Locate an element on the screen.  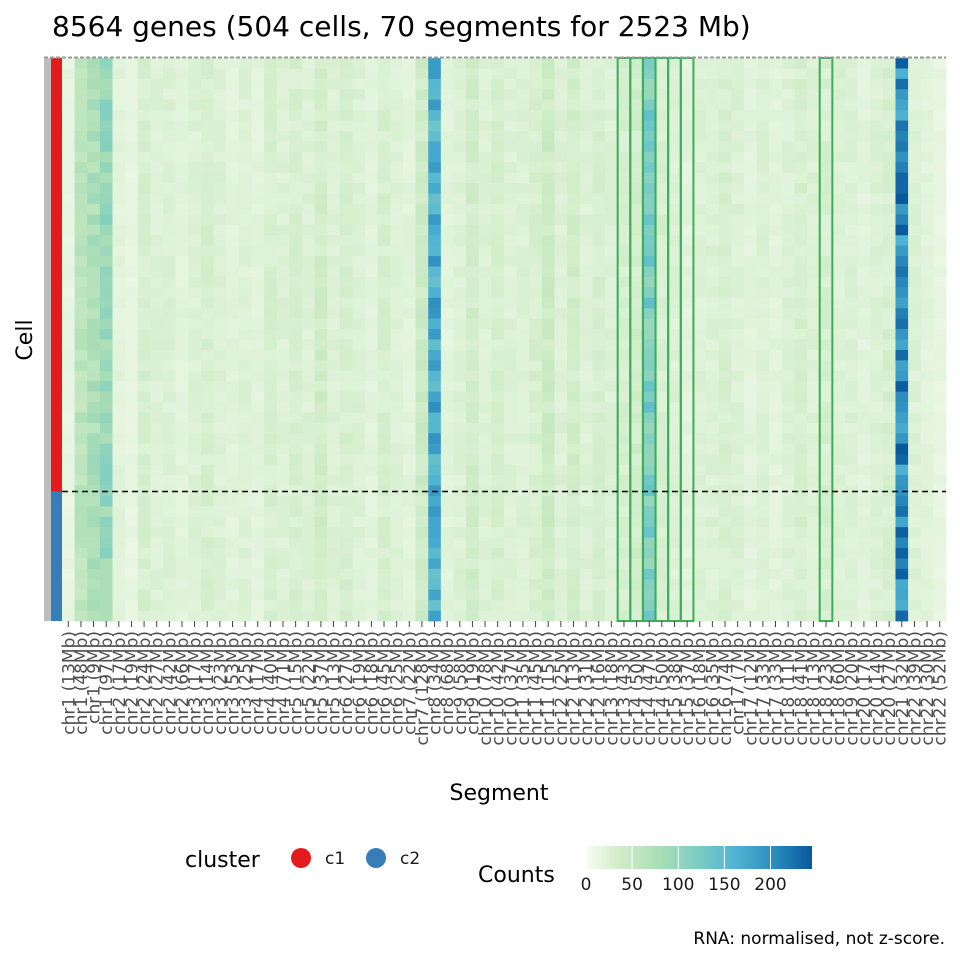
x-tick-label: chr22 (52Mb) is located at coordinates (941, 688).